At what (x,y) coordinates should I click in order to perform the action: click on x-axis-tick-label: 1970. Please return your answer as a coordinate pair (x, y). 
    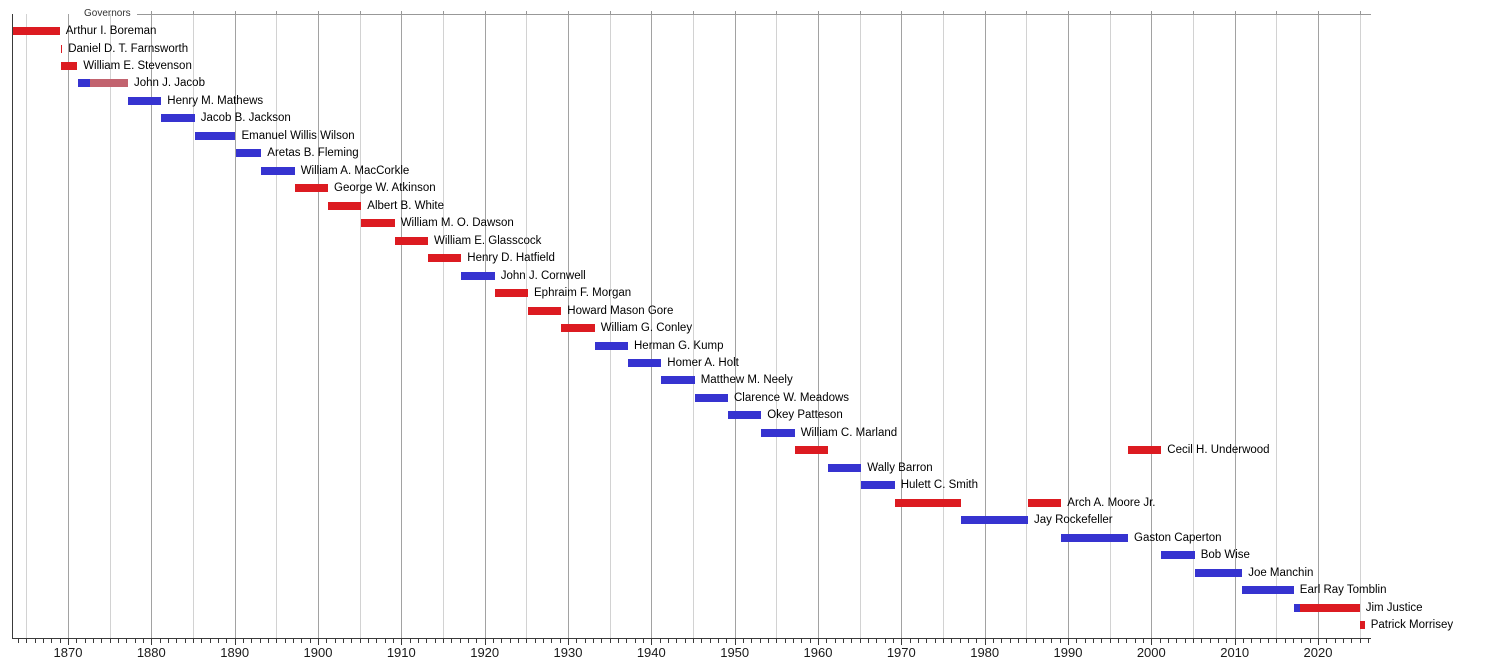
    Looking at the image, I should click on (901, 652).